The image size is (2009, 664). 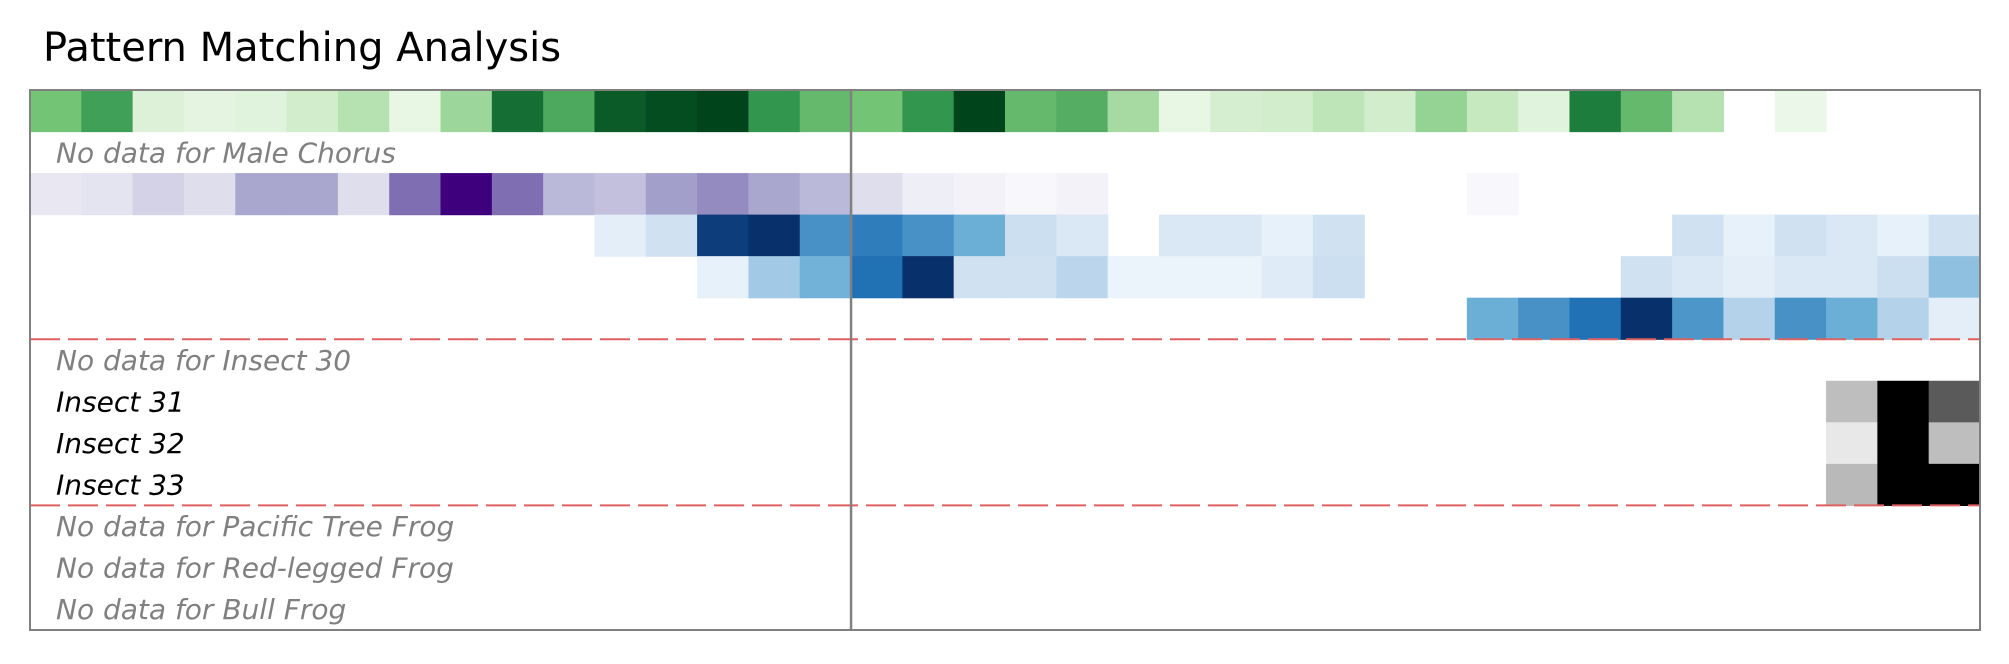 I want to click on row-label: No data for Pacific Tree Frog, so click(x=255, y=526).